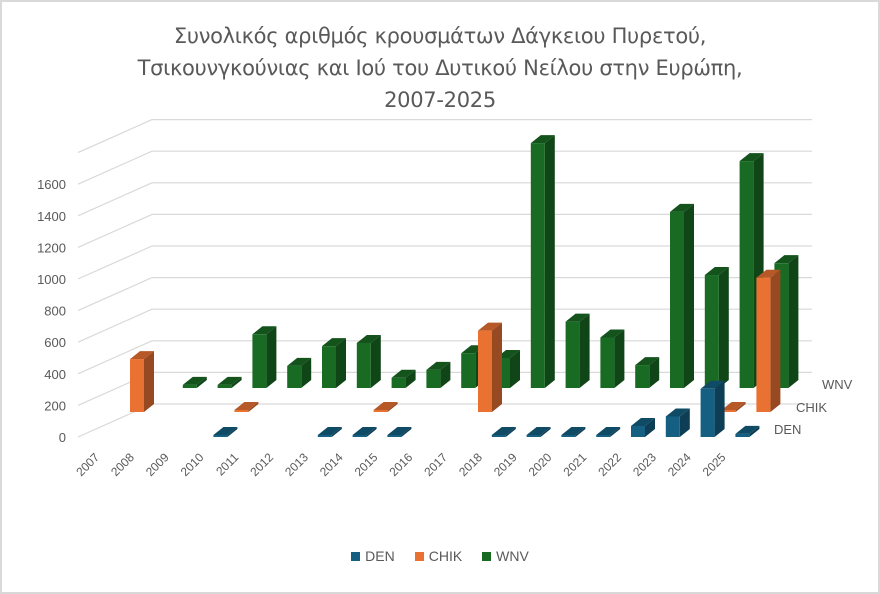 This screenshot has height=594, width=880. Describe the element at coordinates (512, 556) in the screenshot. I see `legend-label: WNV` at that location.